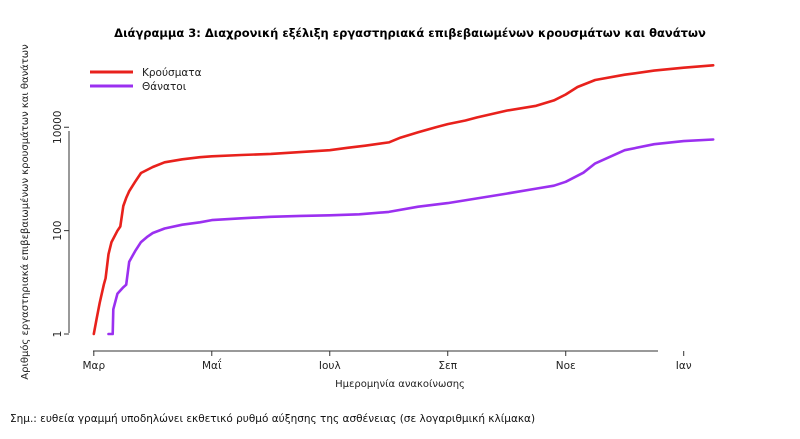 Image resolution: width=800 pixels, height=439 pixels. What do you see at coordinates (400, 384) in the screenshot?
I see `x-axis-label: Ημερομηνία ανακοίνωσης` at bounding box center [400, 384].